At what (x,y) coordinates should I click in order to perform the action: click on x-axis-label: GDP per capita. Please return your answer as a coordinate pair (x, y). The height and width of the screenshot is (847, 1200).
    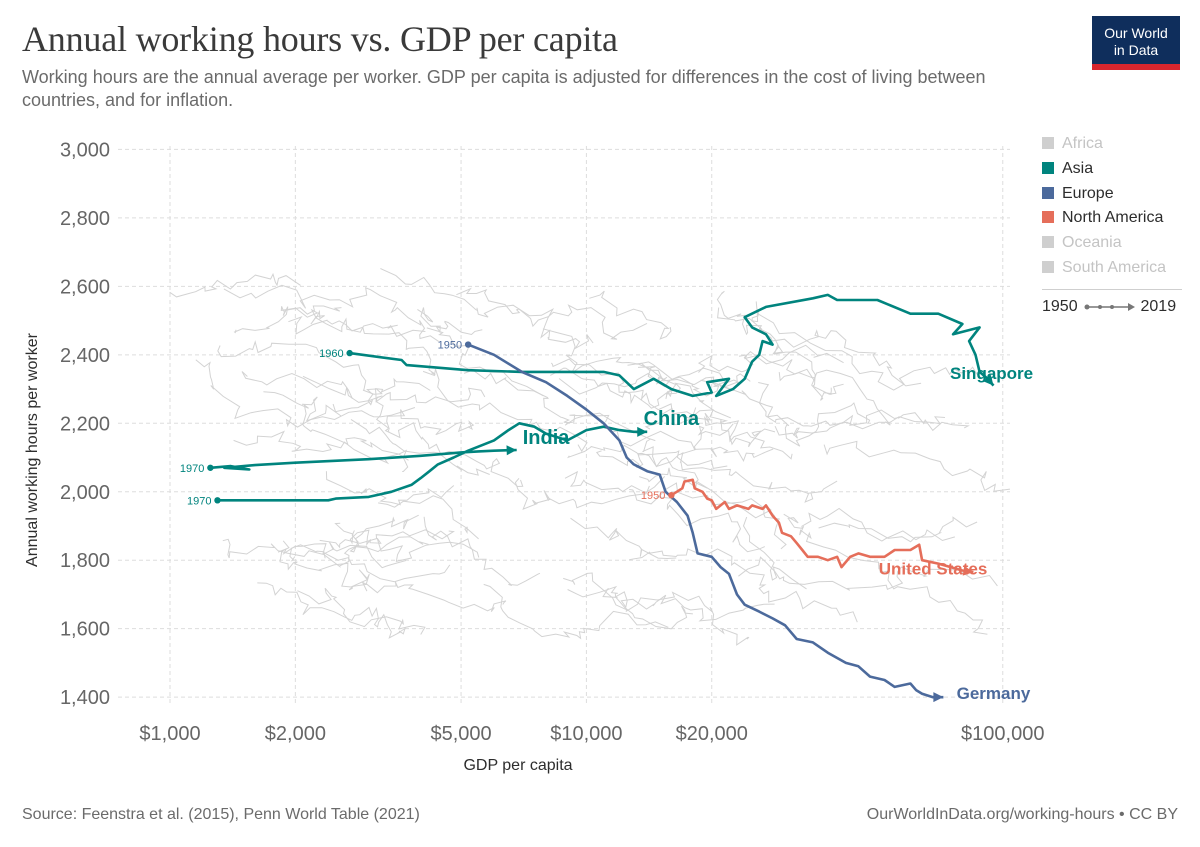
    Looking at the image, I should click on (517, 765).